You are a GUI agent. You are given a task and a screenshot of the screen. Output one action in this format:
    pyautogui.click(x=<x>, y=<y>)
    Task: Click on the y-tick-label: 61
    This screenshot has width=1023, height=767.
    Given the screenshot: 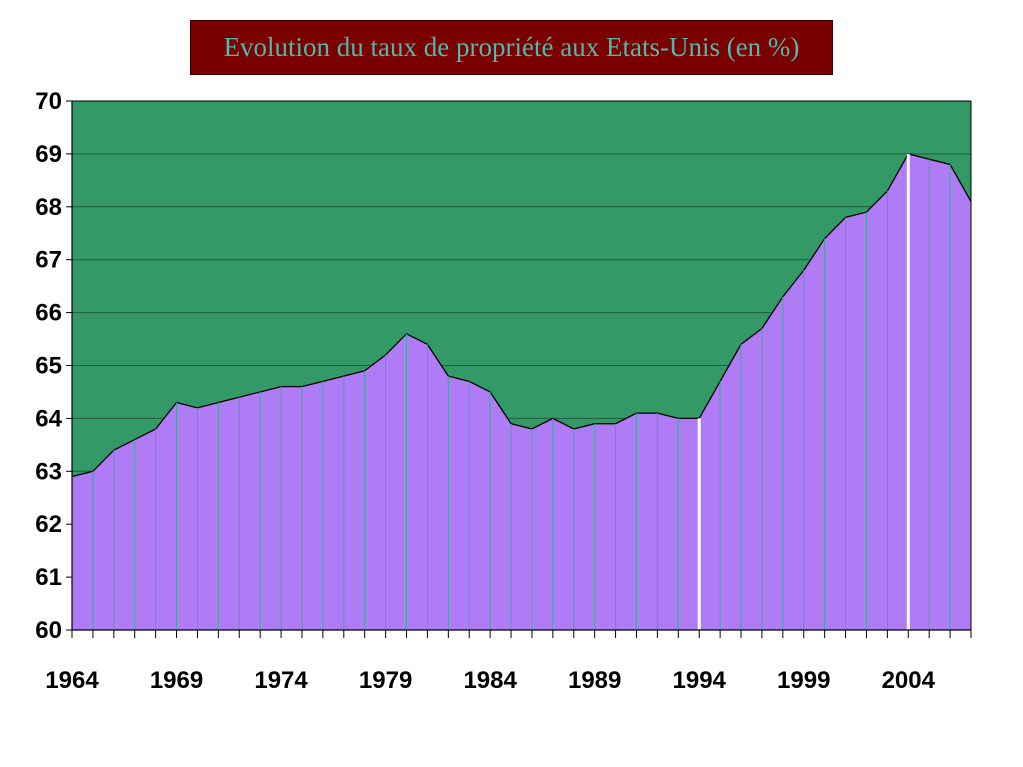 What is the action you would take?
    pyautogui.click(x=48, y=577)
    